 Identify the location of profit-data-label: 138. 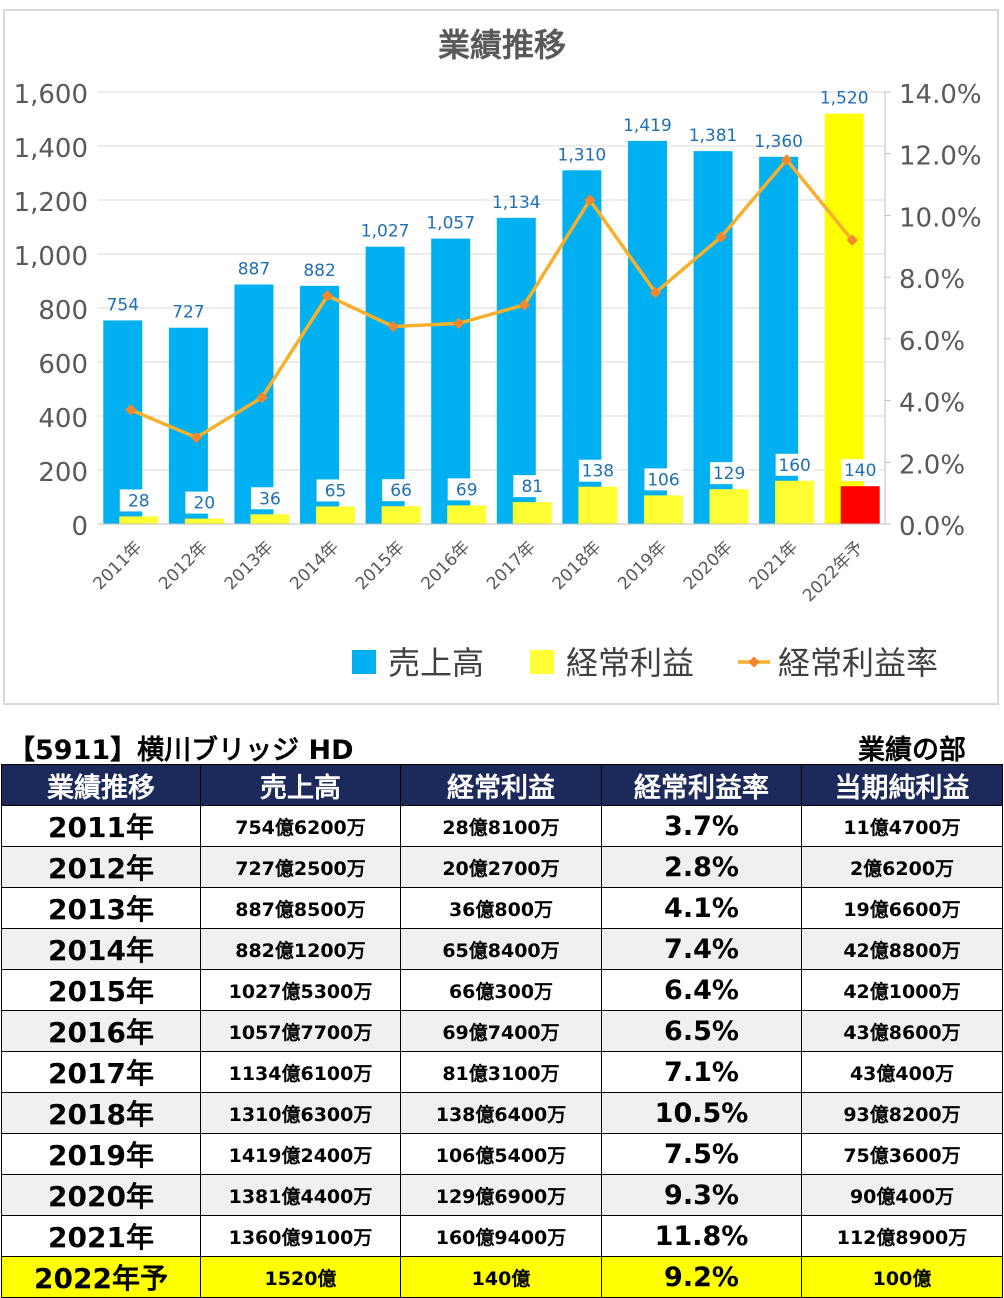
(598, 472).